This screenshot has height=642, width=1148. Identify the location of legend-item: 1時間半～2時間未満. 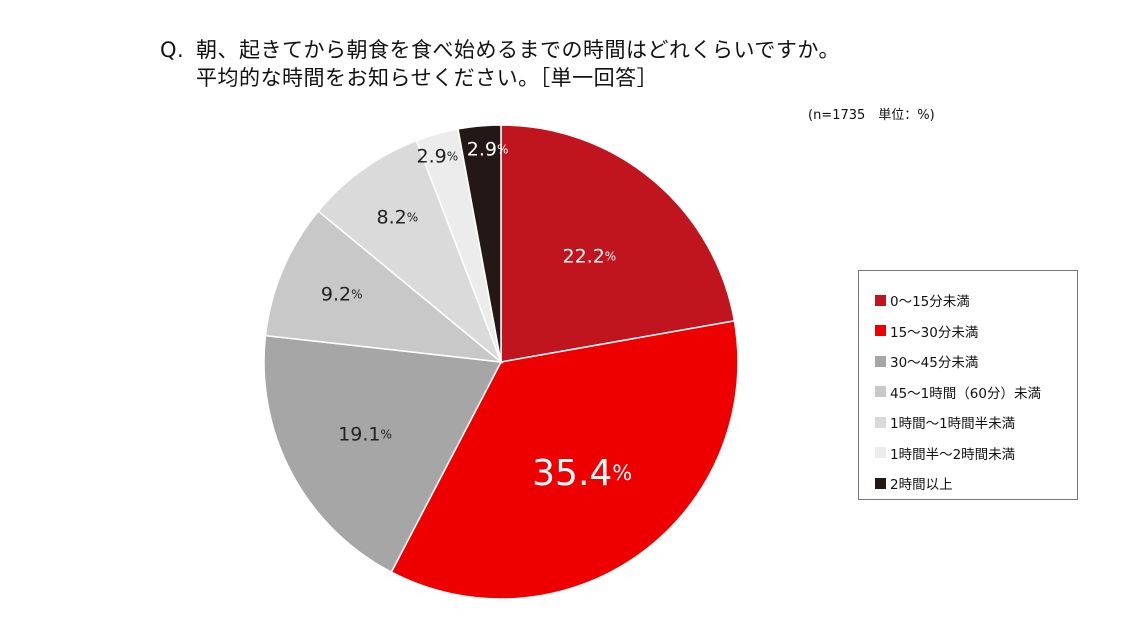
(976, 453).